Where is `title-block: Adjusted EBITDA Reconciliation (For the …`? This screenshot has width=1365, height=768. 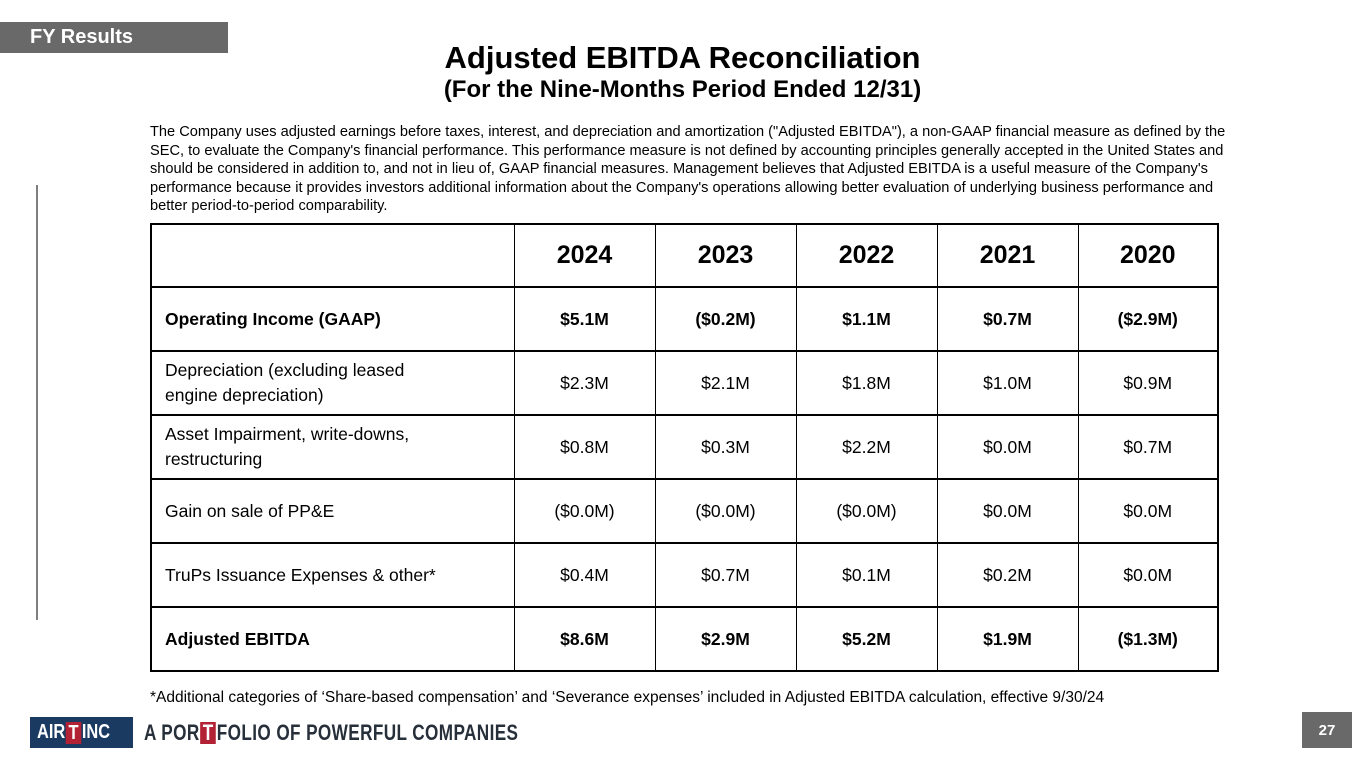
title-block: Adjusted EBITDA Reconciliation (For the … is located at coordinates (682, 72).